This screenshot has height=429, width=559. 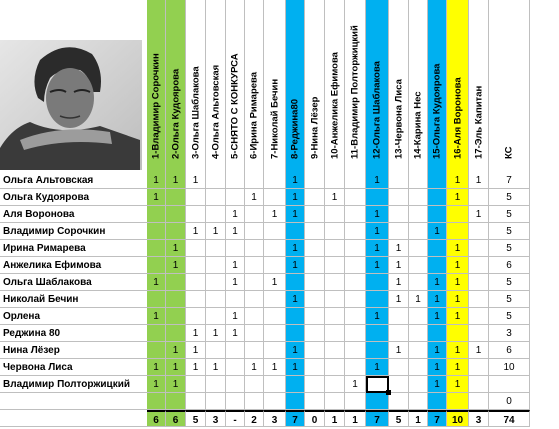 I want to click on vote-cell: 7, so click(x=509, y=180).